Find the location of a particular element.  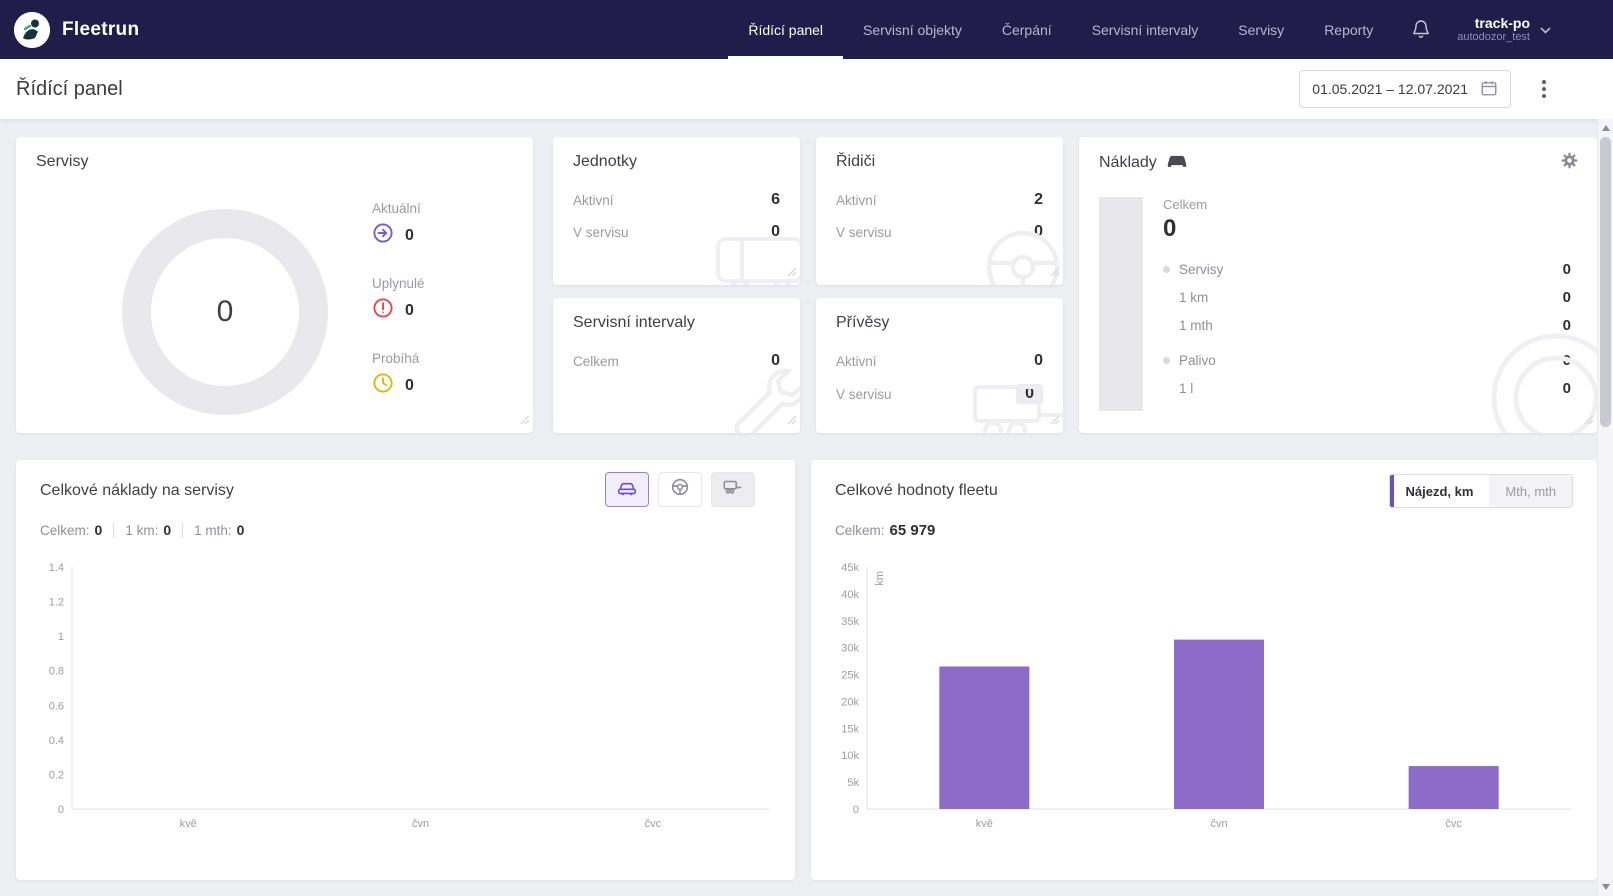

scroll-down-arrow is located at coordinates (1605, 887).